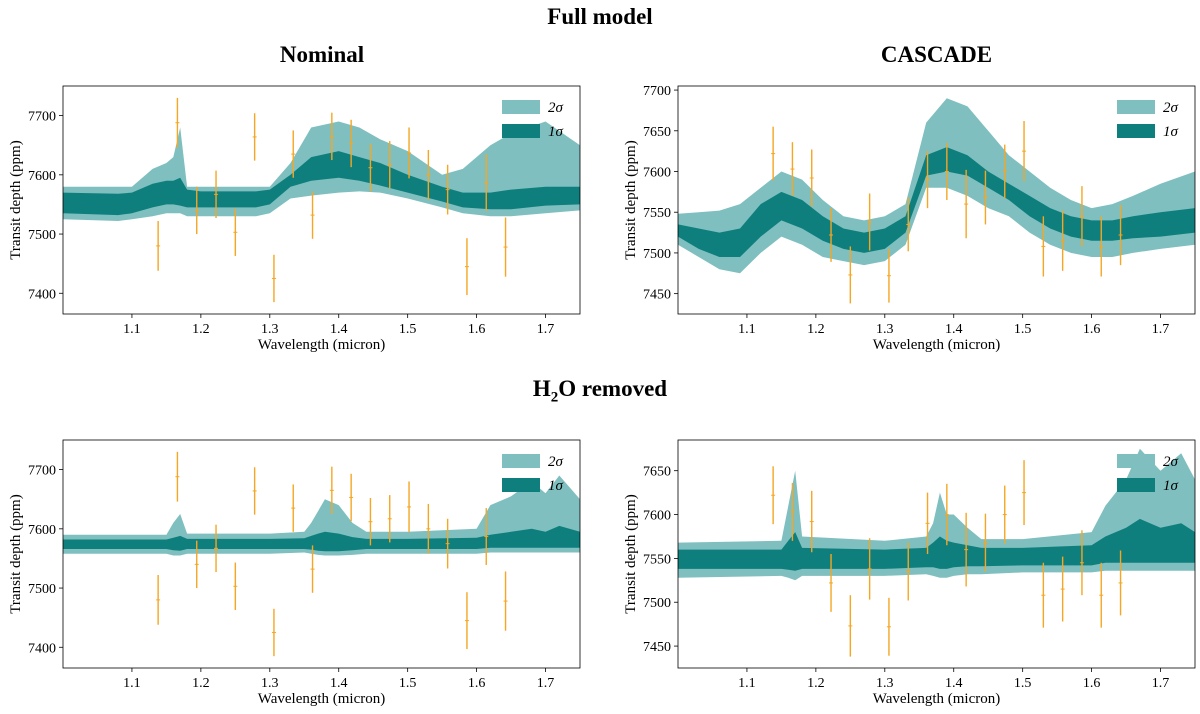  I want to click on row-title-h2o-subscript: 2, so click(554, 397).